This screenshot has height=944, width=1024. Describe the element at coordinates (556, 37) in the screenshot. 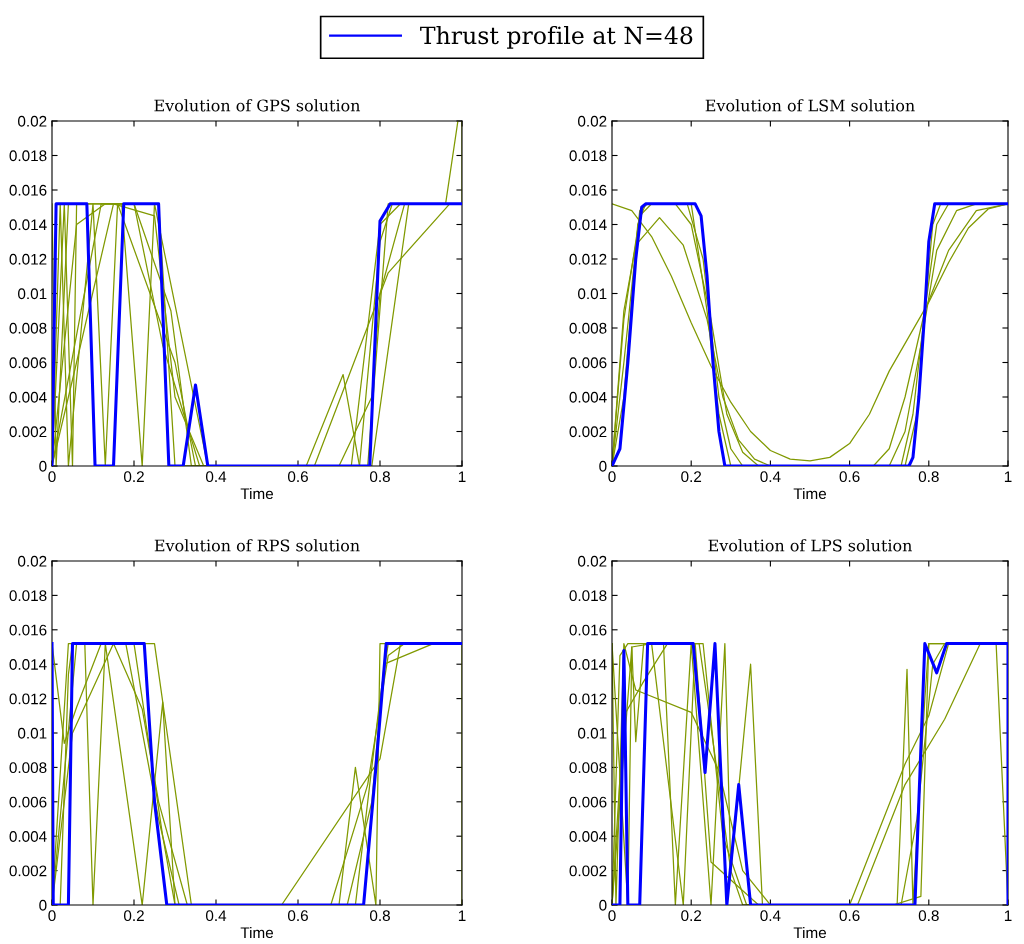

I see `legend-label: Thrust profile at N=48` at that location.